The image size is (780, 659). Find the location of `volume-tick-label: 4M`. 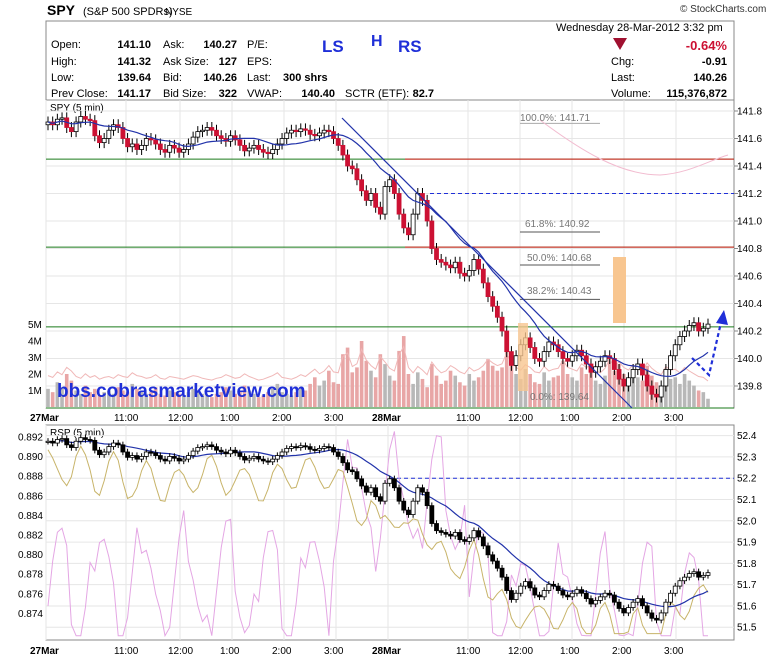

volume-tick-label: 4M is located at coordinates (35, 342).